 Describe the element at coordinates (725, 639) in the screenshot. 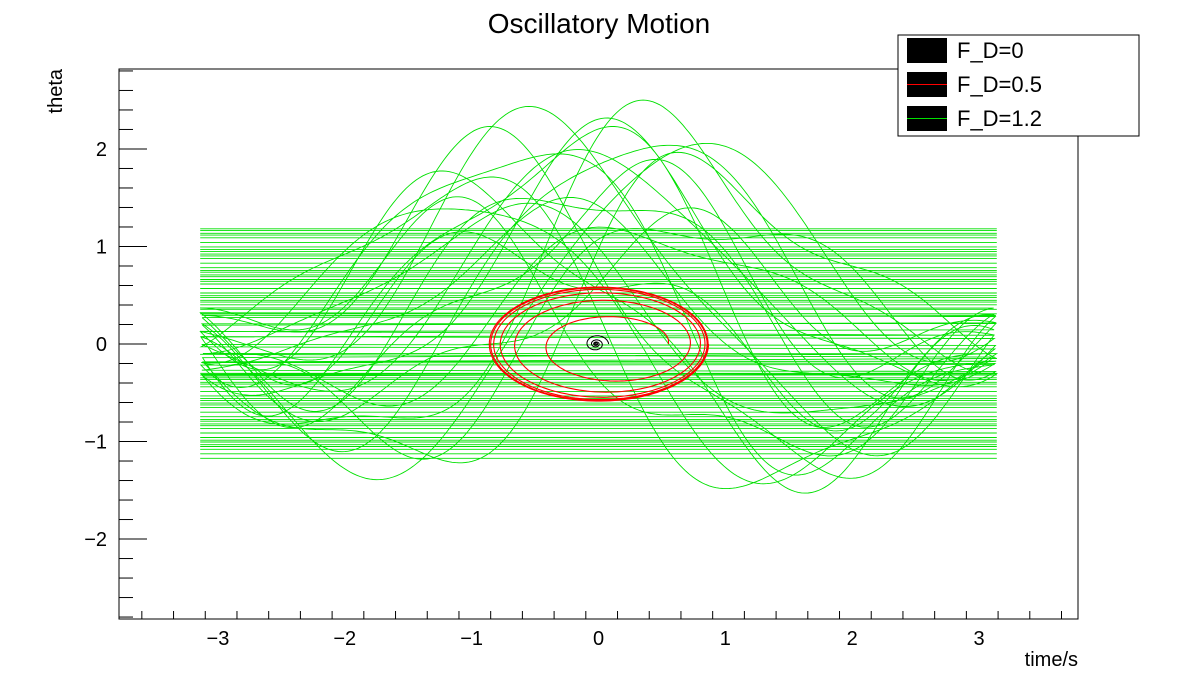

I see `x-tick-label: 1` at that location.